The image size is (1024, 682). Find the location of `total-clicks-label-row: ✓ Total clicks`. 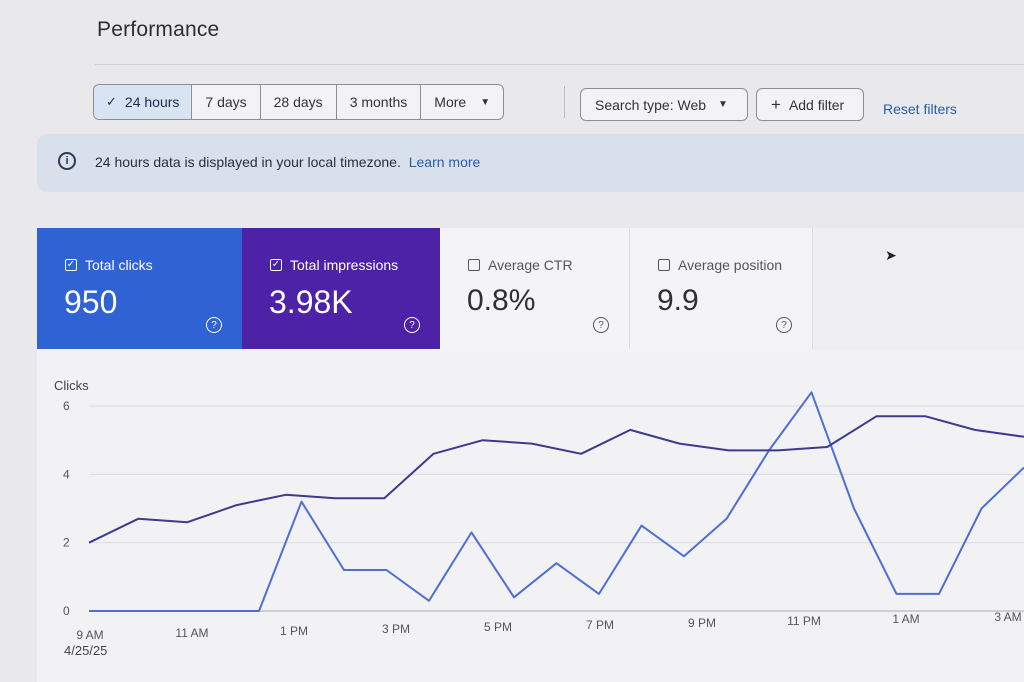

total-clicks-label-row: ✓ Total clicks is located at coordinates (109, 265).